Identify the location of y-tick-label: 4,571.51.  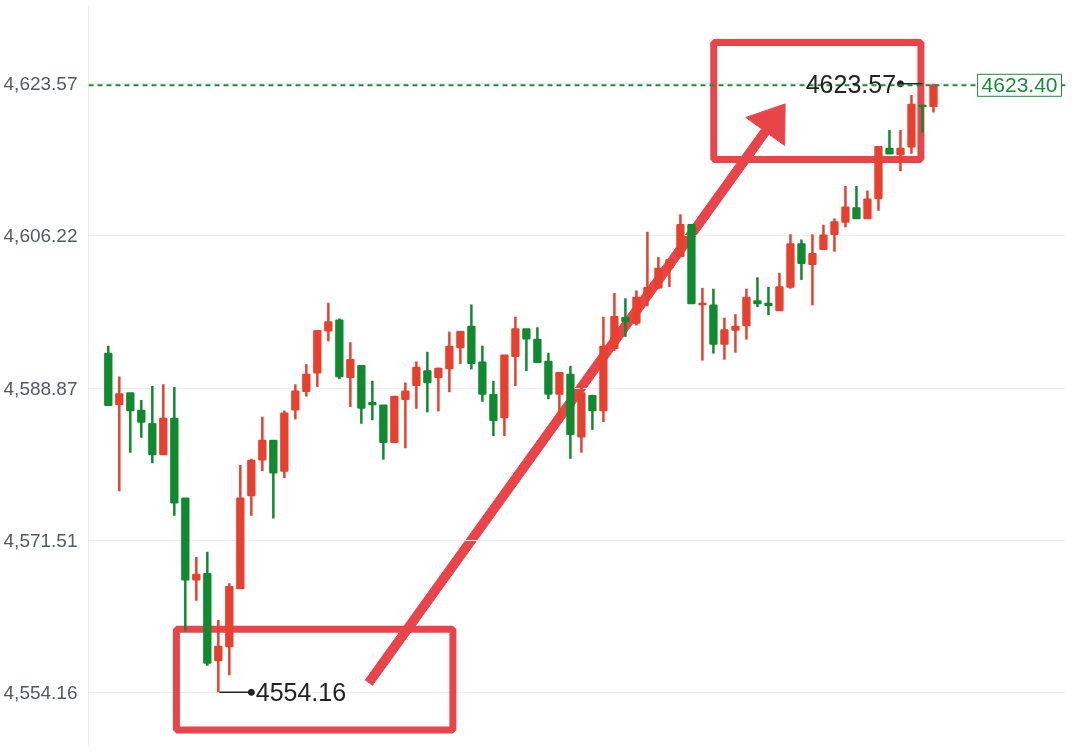
(40, 540).